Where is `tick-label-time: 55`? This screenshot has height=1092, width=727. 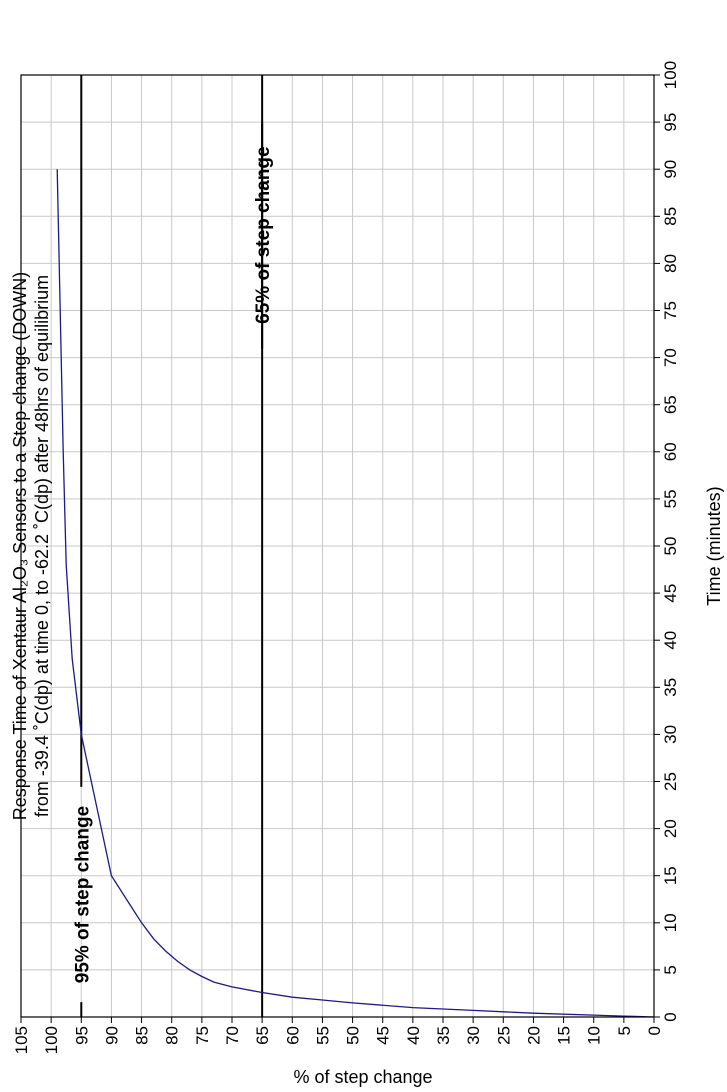
tick-label-time: 55 is located at coordinates (670, 498).